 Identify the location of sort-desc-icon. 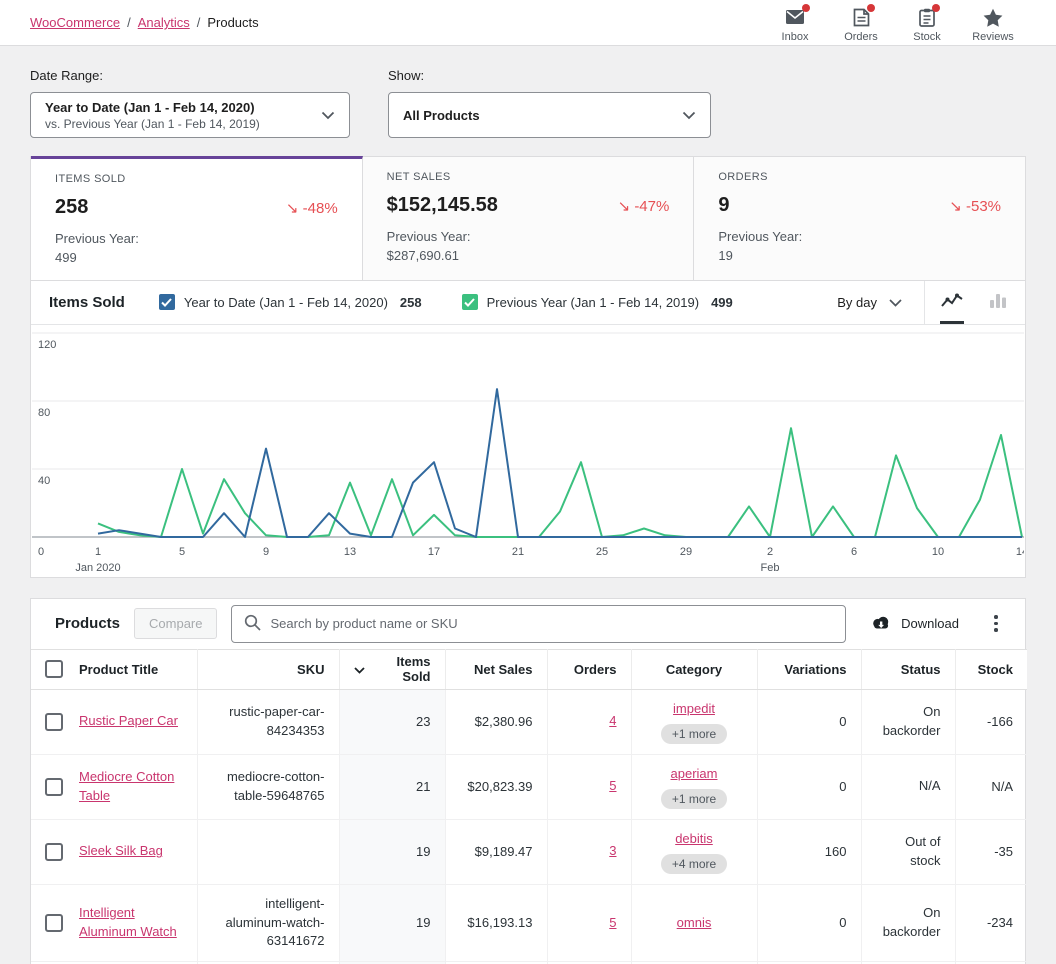
(359, 669).